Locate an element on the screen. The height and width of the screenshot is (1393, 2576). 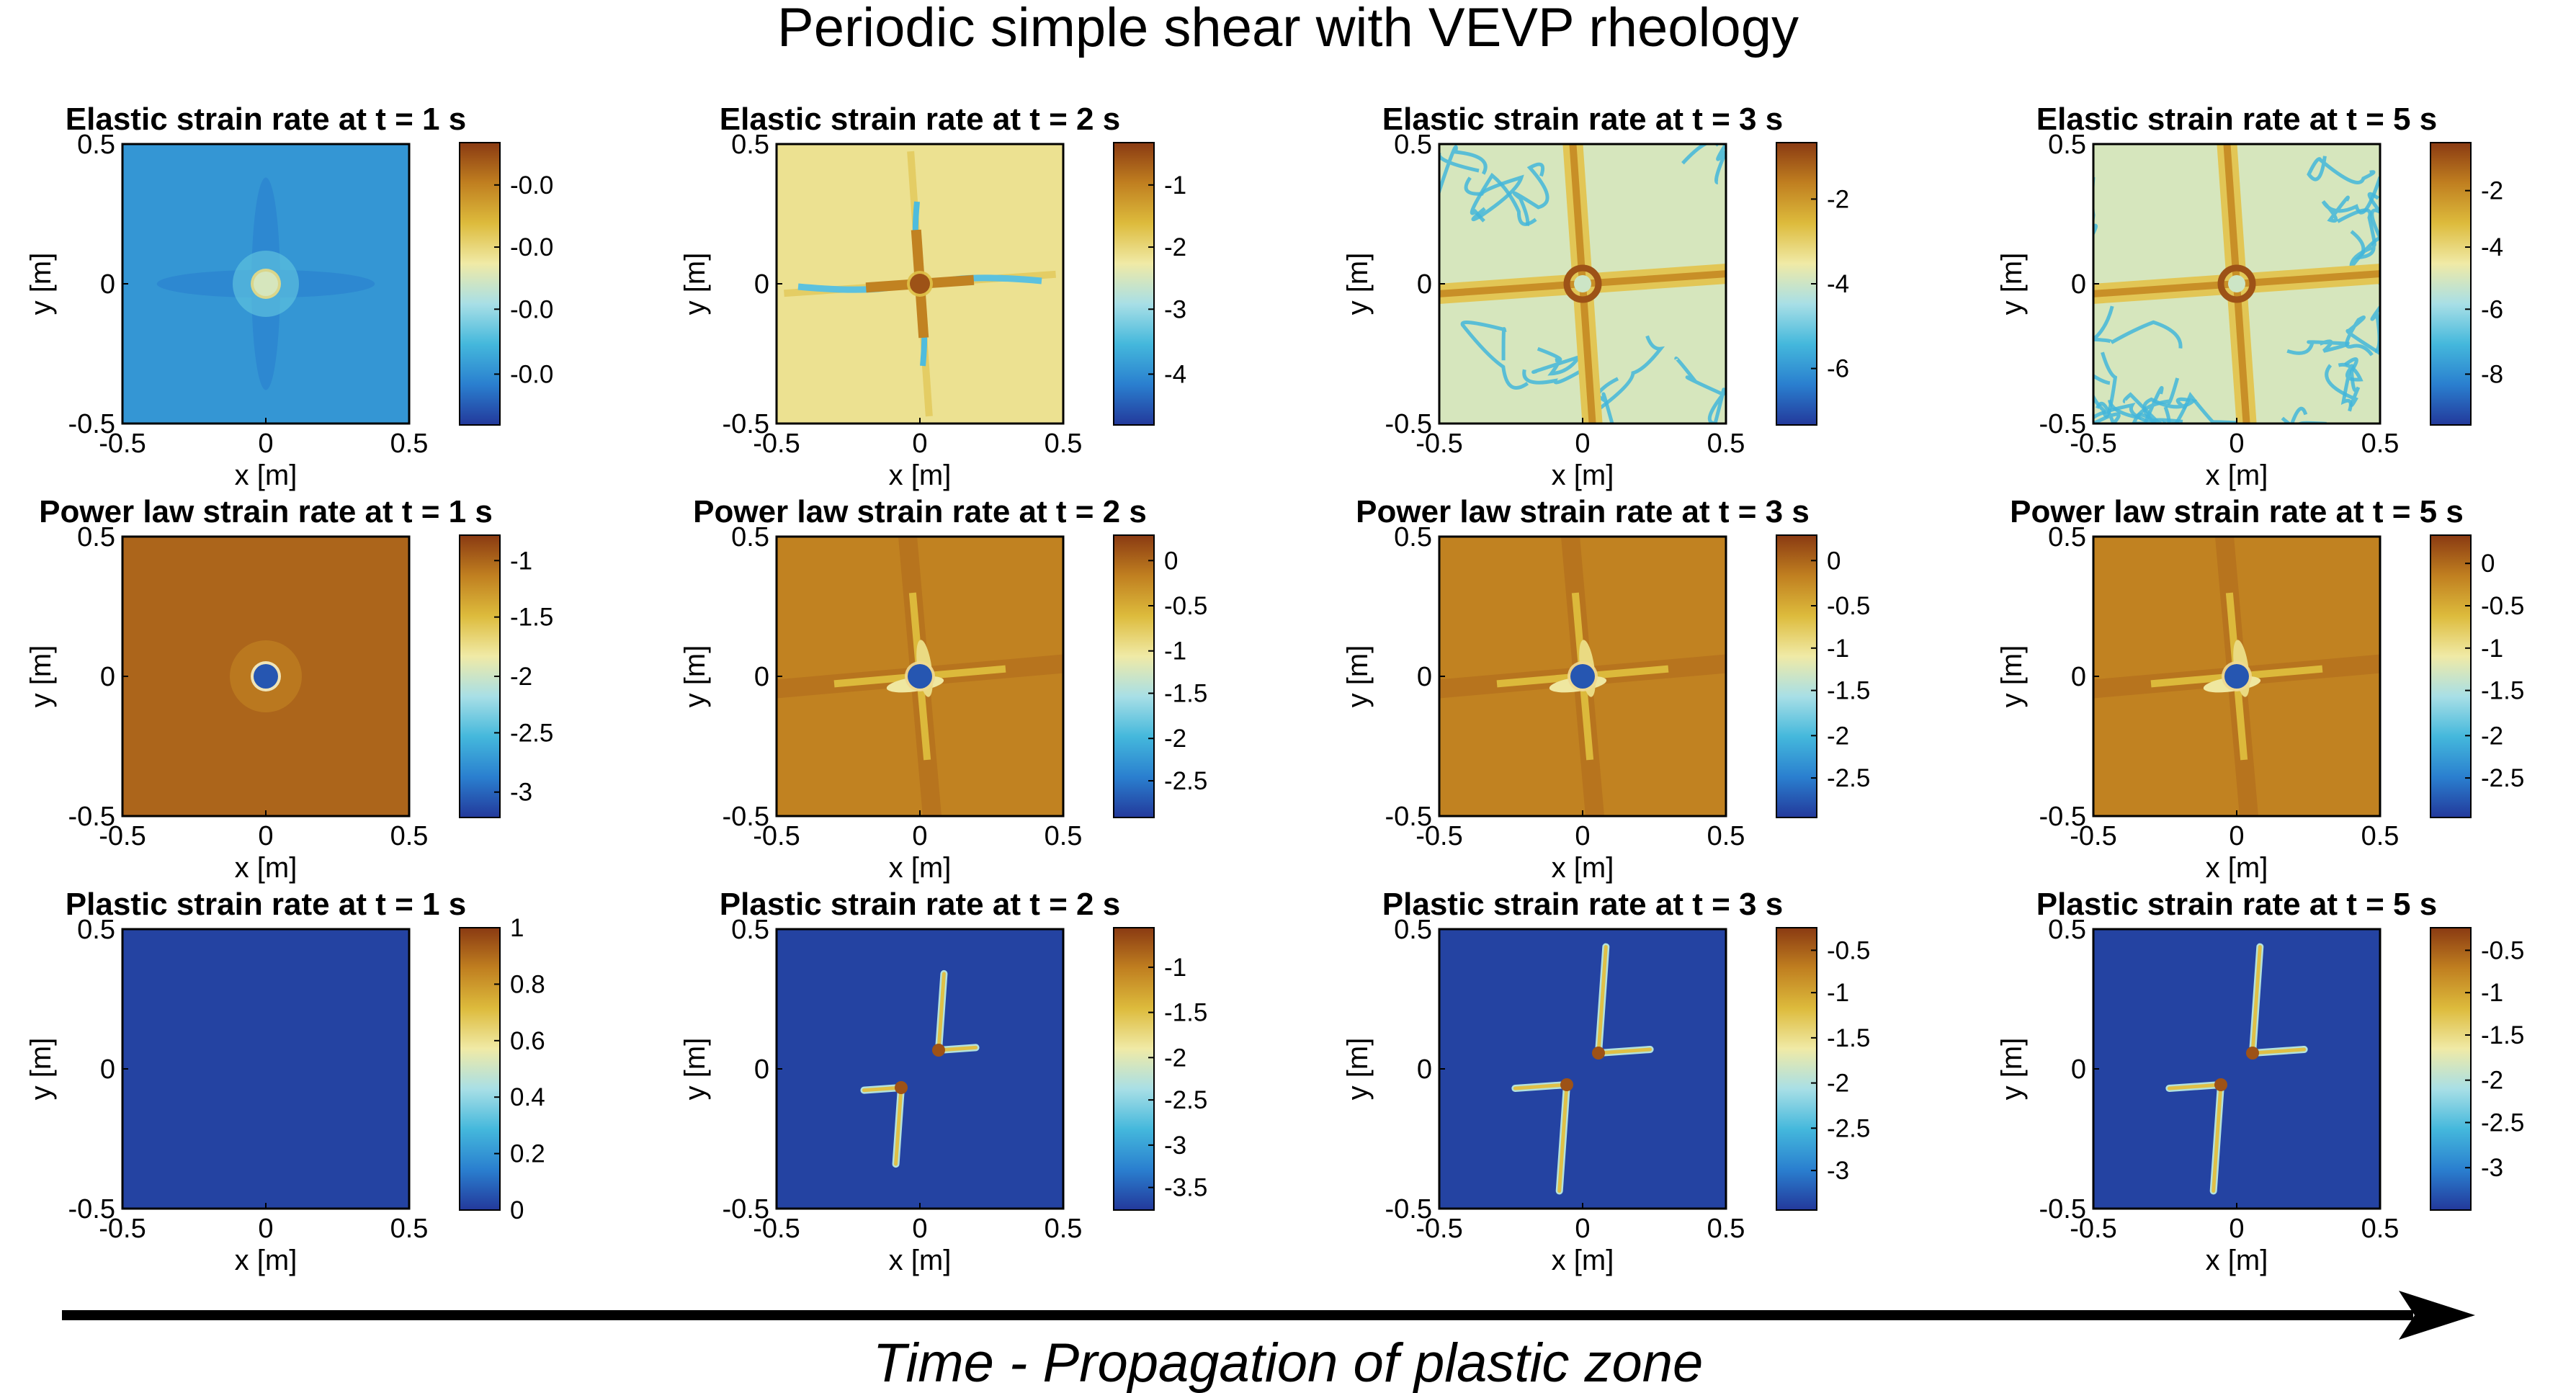
right-arrow-icon is located at coordinates (2437, 1315).